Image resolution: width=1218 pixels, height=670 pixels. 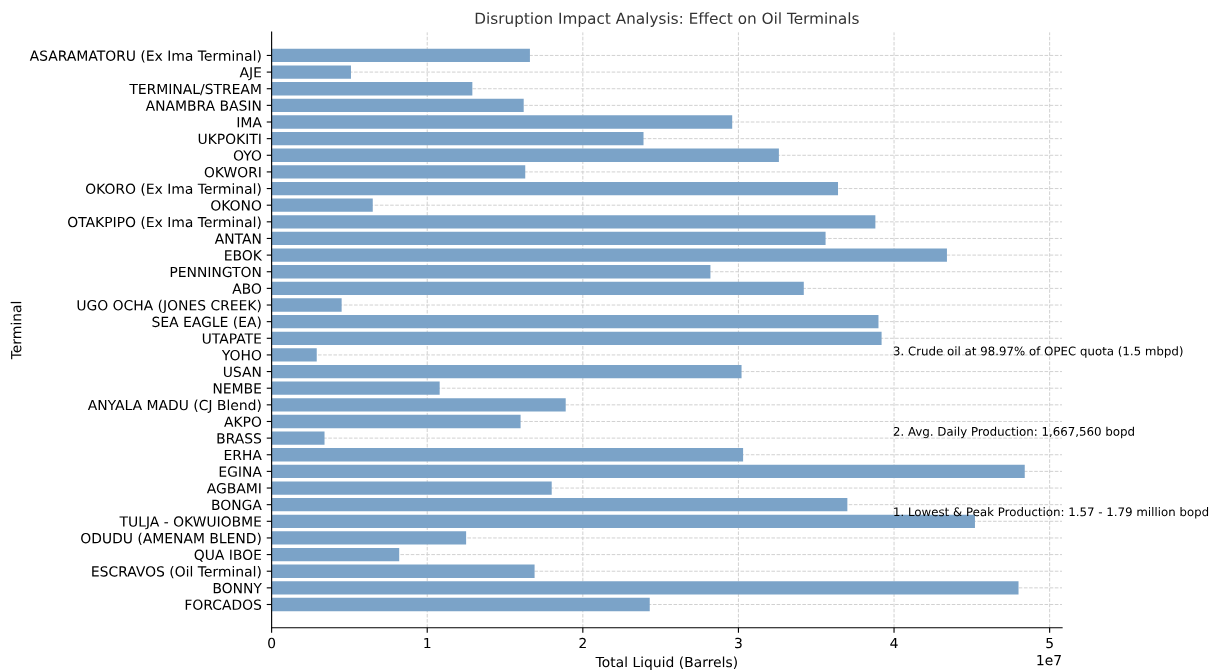 I want to click on y-tick-label: BONGA, so click(x=237, y=505).